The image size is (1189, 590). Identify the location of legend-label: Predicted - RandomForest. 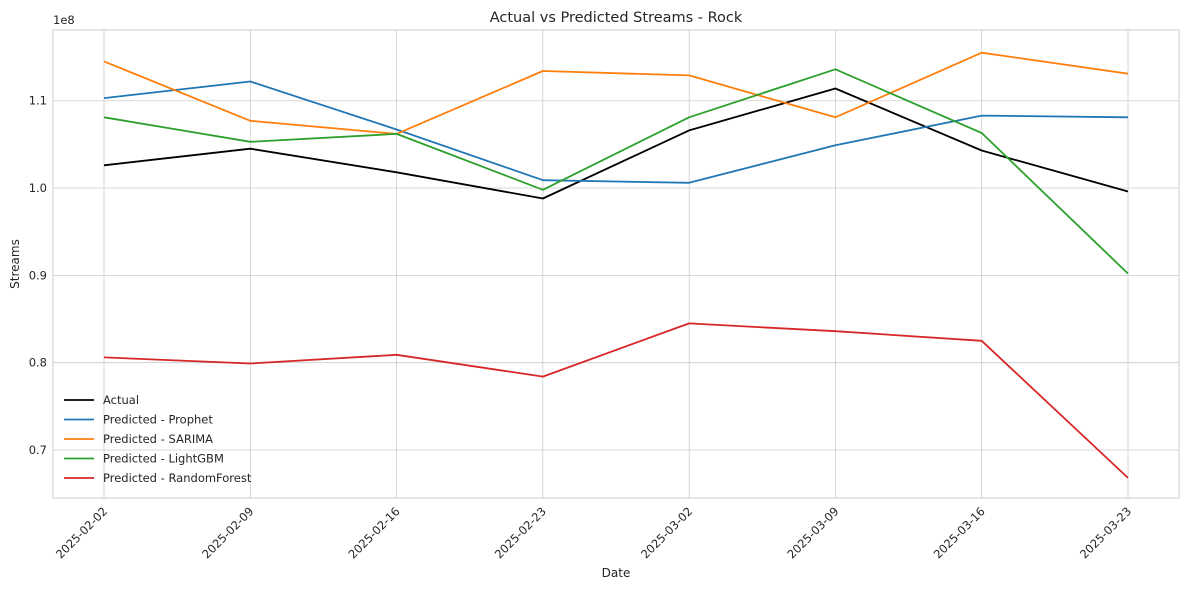
(177, 478).